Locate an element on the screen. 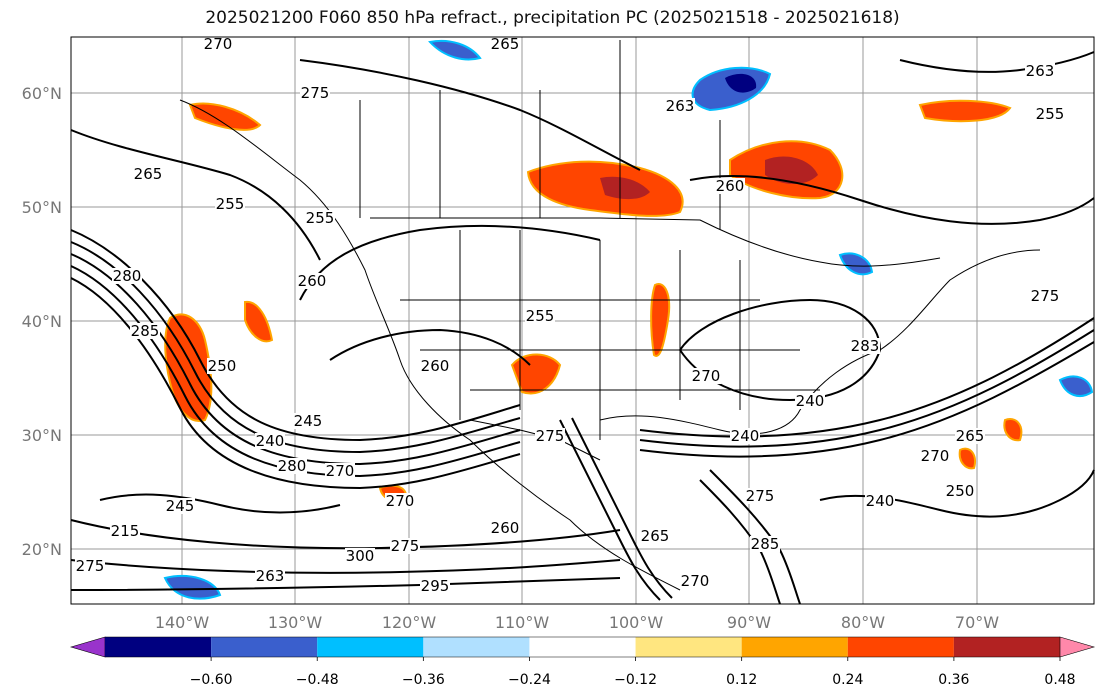 This screenshot has width=1105, height=698. precip-blob-greenland is located at coordinates (455, 50).